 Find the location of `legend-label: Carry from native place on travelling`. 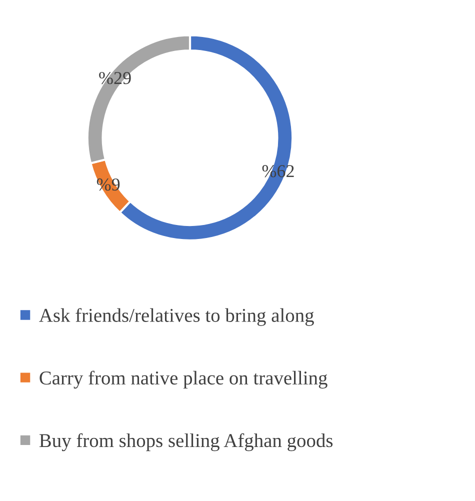

legend-label: Carry from native place on travelling is located at coordinates (184, 379).